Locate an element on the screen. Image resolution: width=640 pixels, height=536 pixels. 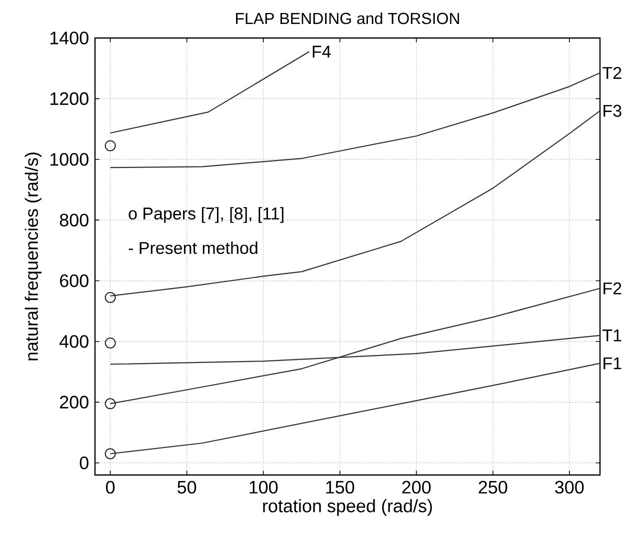
y-tick-label: 600 is located at coordinates (74, 281).